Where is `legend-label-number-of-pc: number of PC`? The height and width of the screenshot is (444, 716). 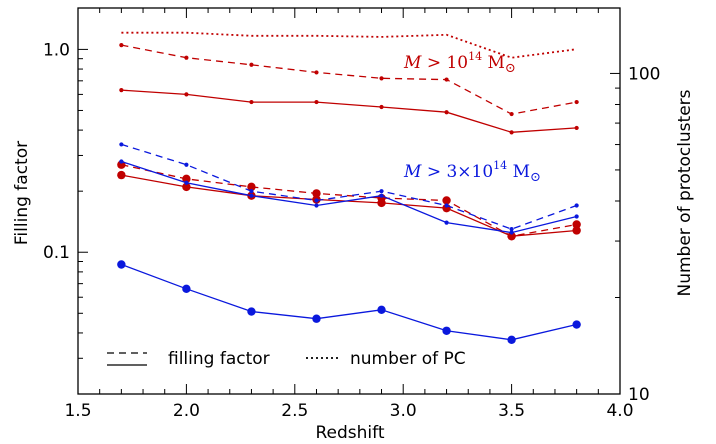 legend-label-number-of-pc: number of PC is located at coordinates (408, 359).